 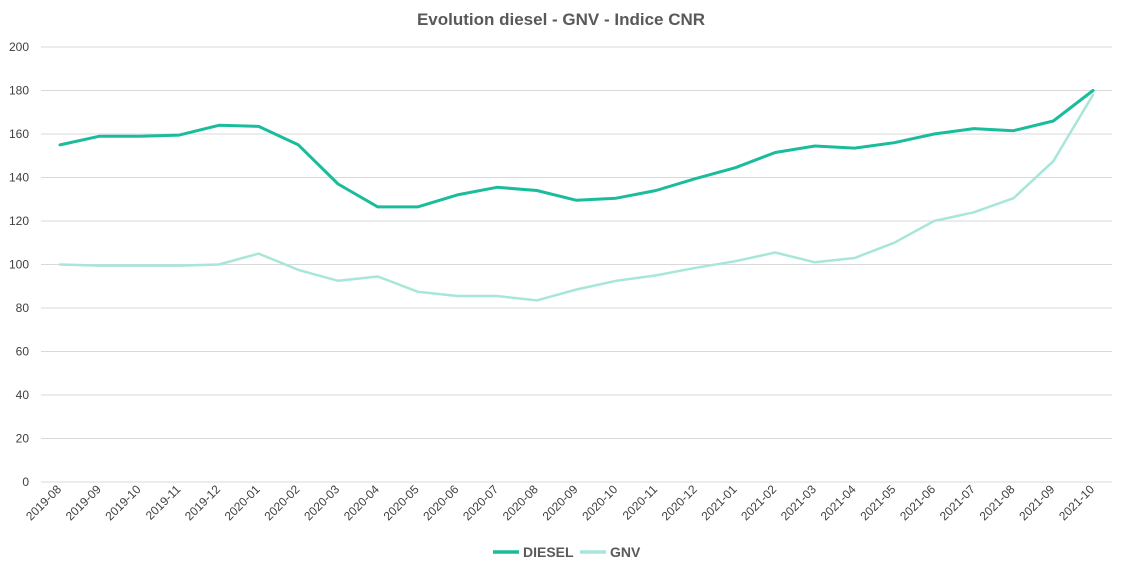 I want to click on x-tick-label: 2020-03, so click(x=321, y=502).